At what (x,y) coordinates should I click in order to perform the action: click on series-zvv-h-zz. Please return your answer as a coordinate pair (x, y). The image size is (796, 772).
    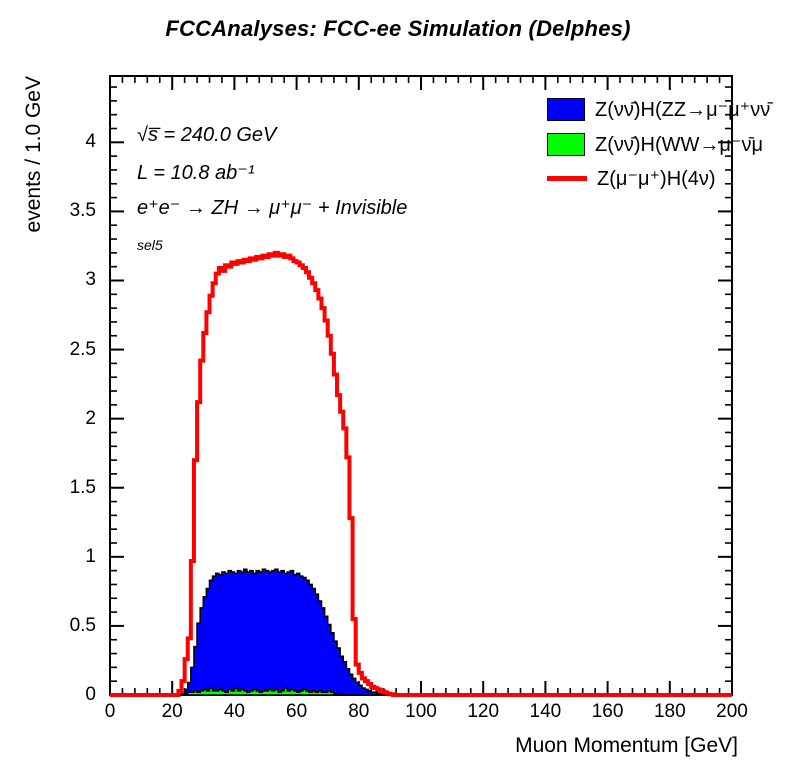
    Looking at the image, I should click on (285, 632).